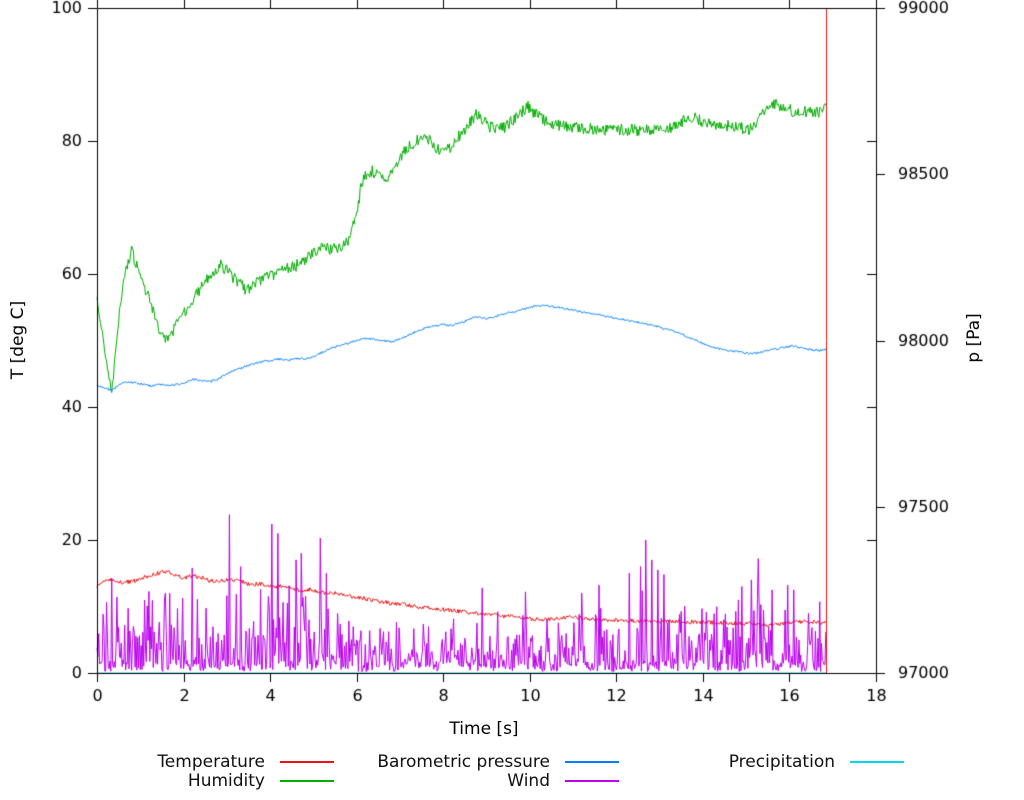  What do you see at coordinates (974, 338) in the screenshot?
I see `y2-axis-title: p [Pa]` at bounding box center [974, 338].